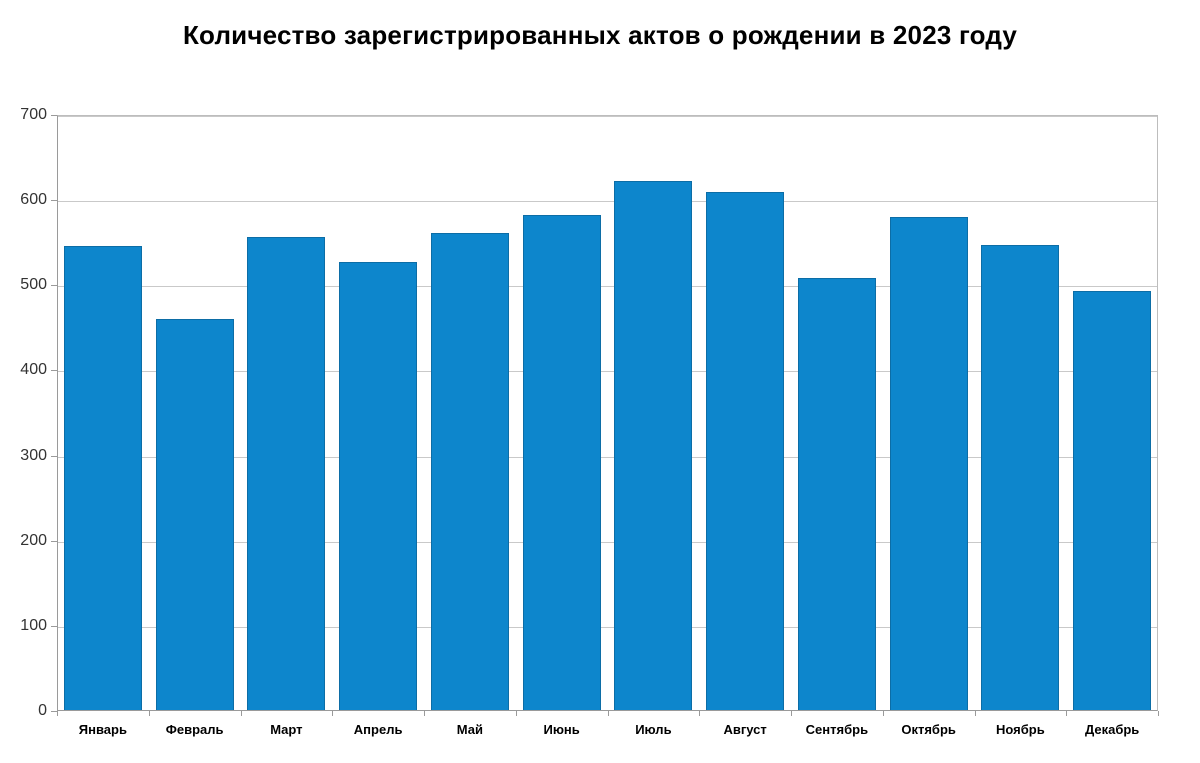 This screenshot has width=1200, height=763. I want to click on y-axis-label-500: 500, so click(33, 285).